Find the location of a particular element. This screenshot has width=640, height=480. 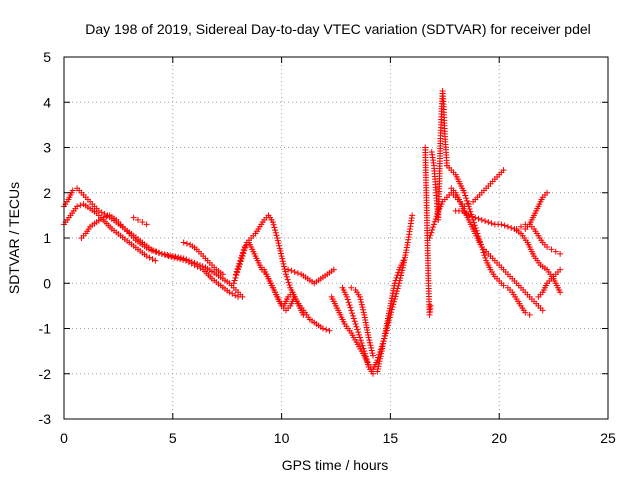

x-tick-label: 0 is located at coordinates (64, 438).